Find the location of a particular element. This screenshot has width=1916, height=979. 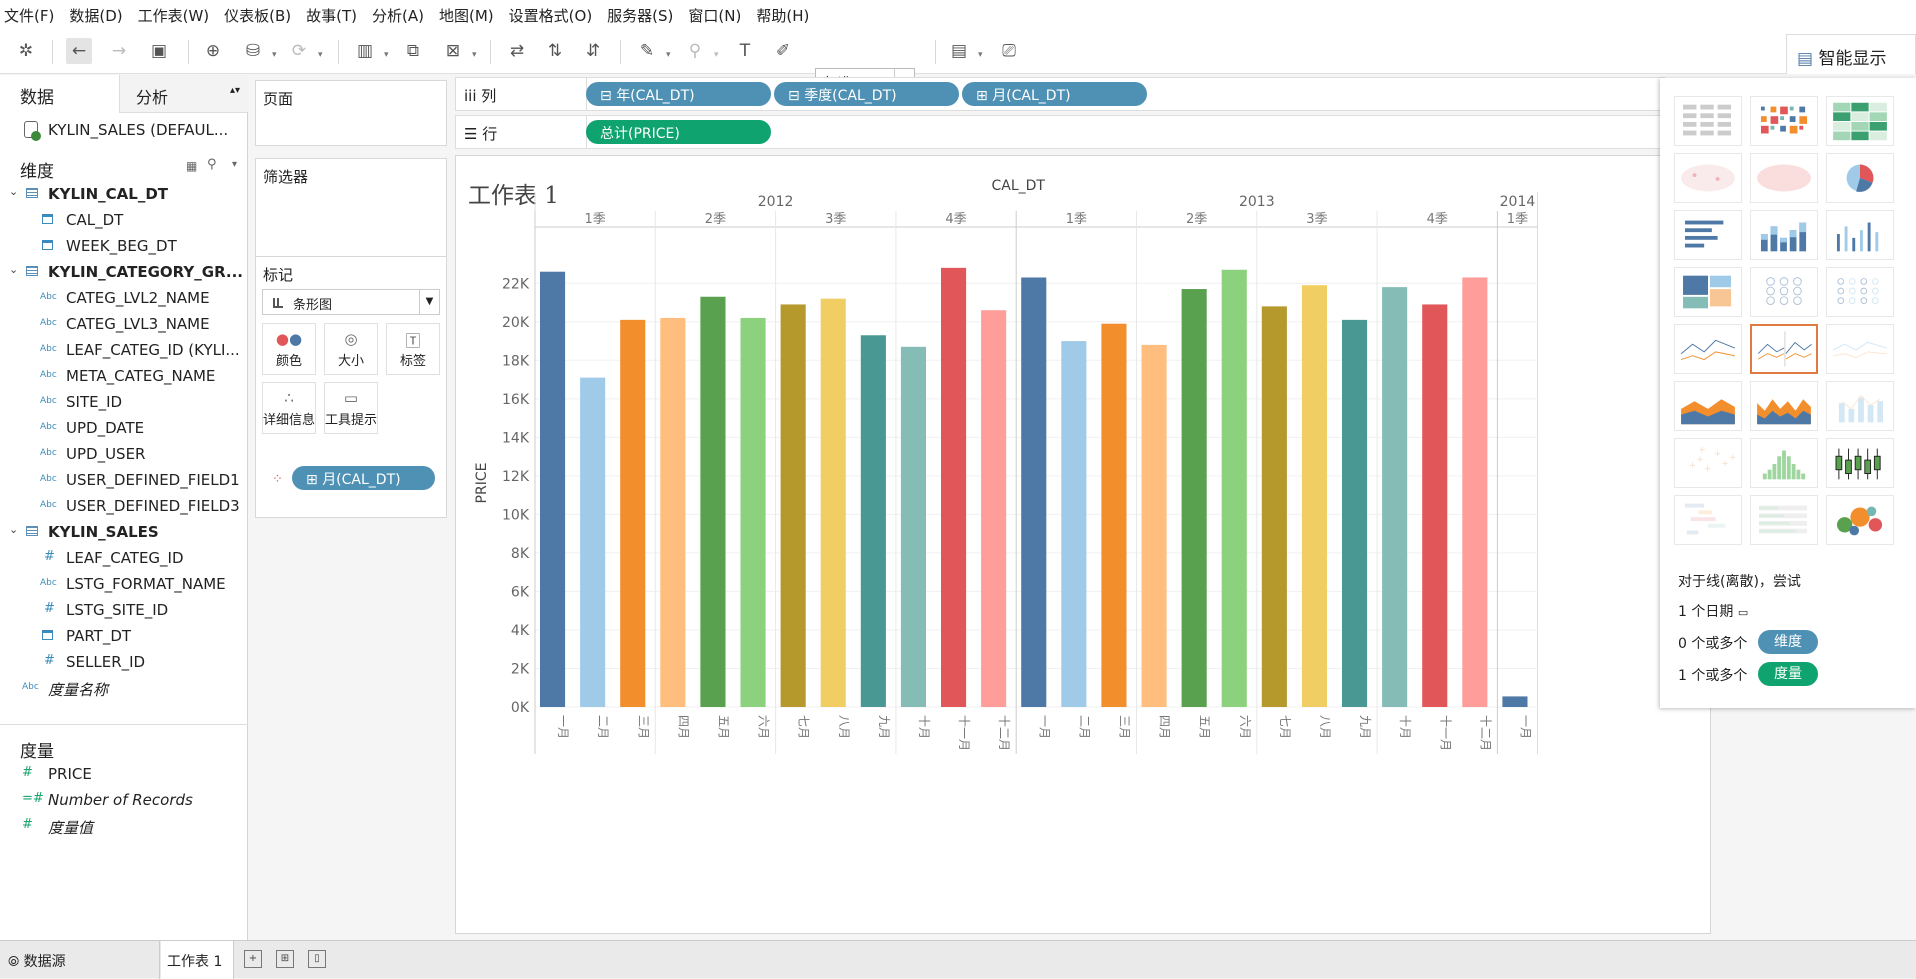

swap-icon: ⇄ is located at coordinates (517, 51).